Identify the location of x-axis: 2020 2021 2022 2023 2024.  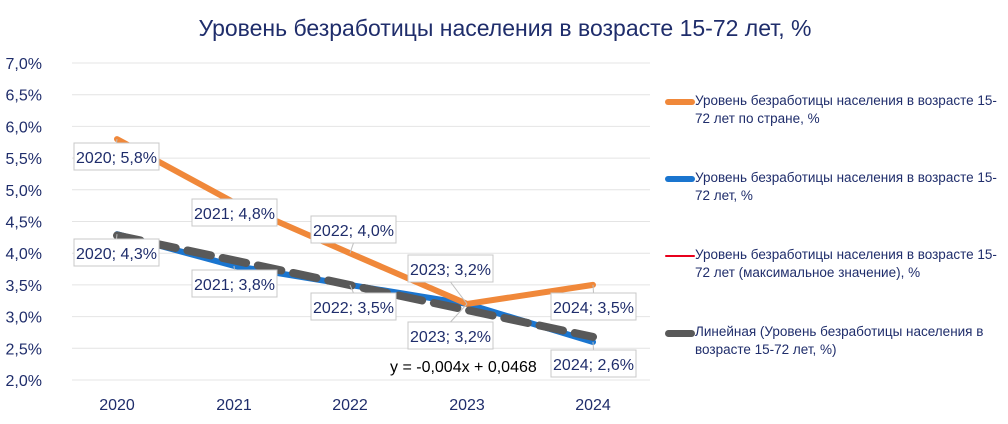
(355, 405).